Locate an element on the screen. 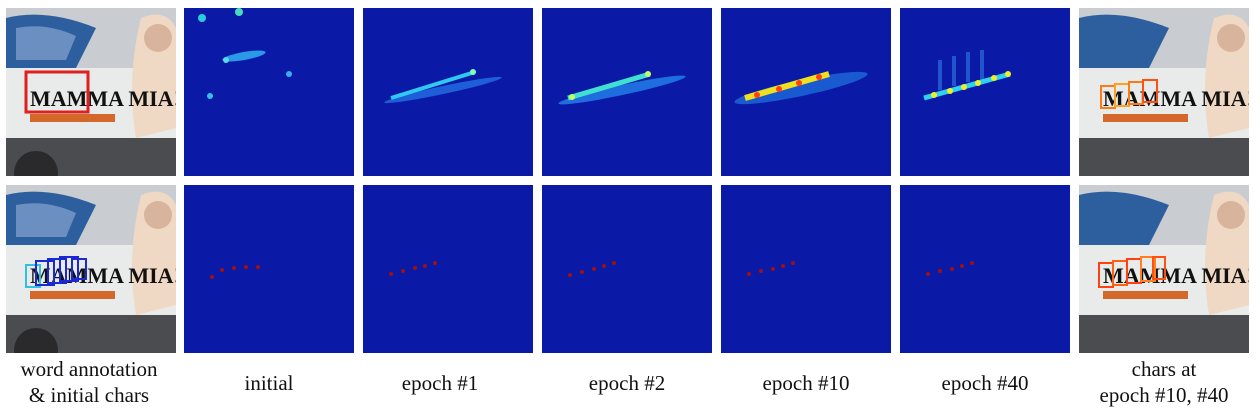 Image resolution: width=1260 pixels, height=419 pixels. heatmap-epoch40-row1 is located at coordinates (985, 92).